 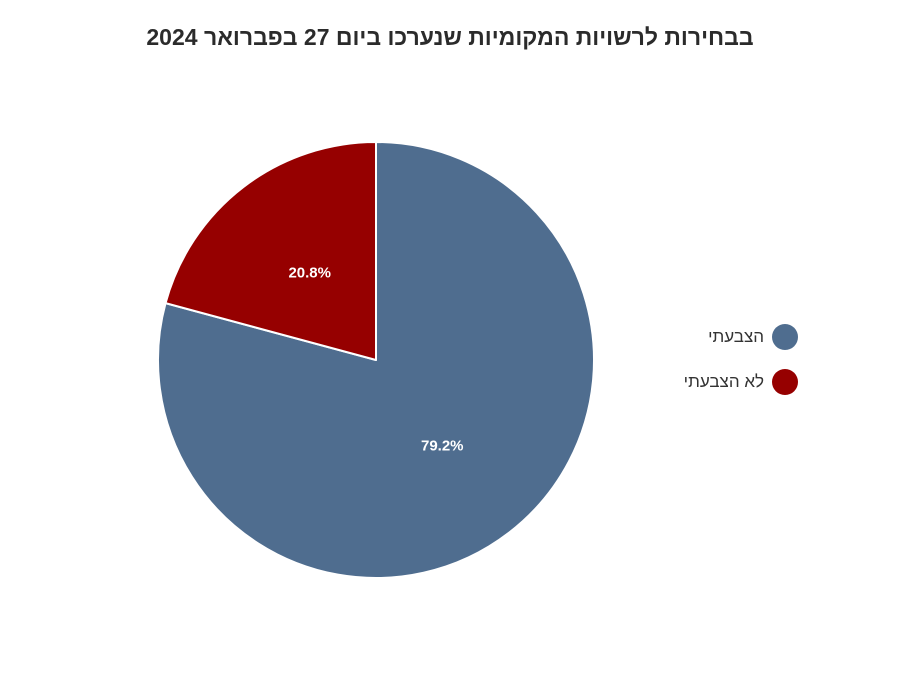 I want to click on pie-slice-not-voted, so click(x=270, y=251).